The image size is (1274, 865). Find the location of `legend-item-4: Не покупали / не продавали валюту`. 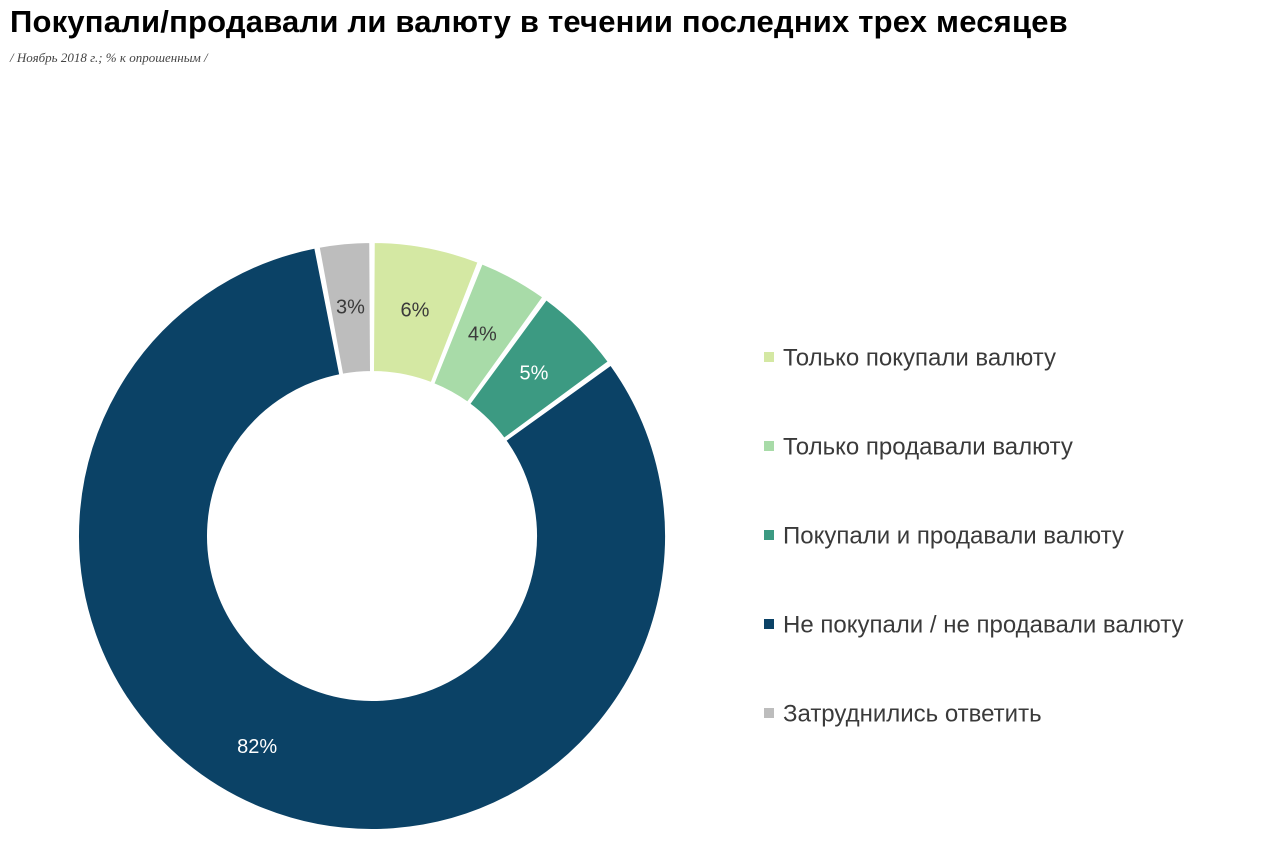

legend-item-4: Не покупали / не продавали валюту is located at coordinates (973, 625).